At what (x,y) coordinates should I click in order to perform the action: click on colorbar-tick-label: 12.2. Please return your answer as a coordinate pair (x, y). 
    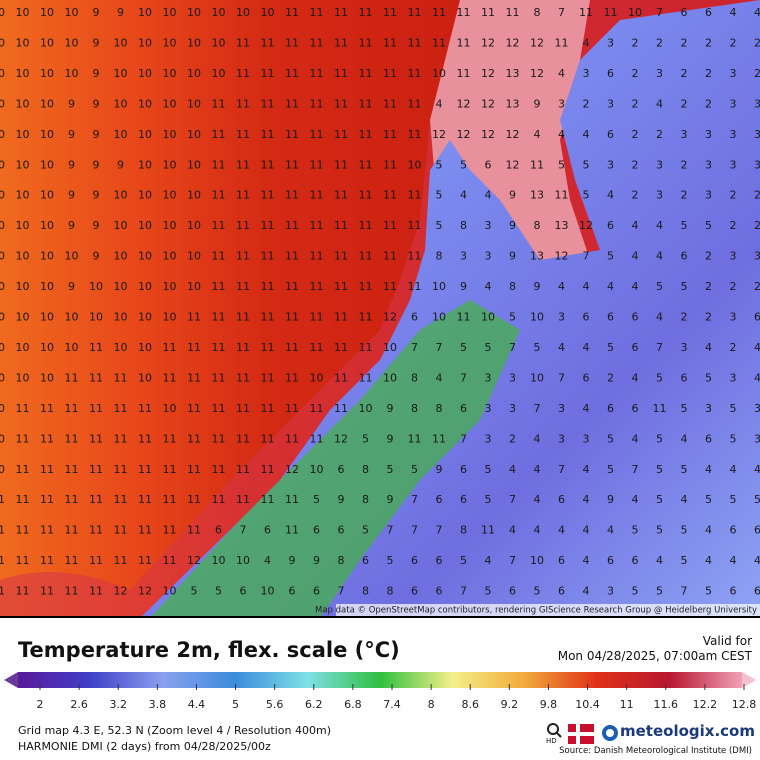
    Looking at the image, I should click on (705, 704).